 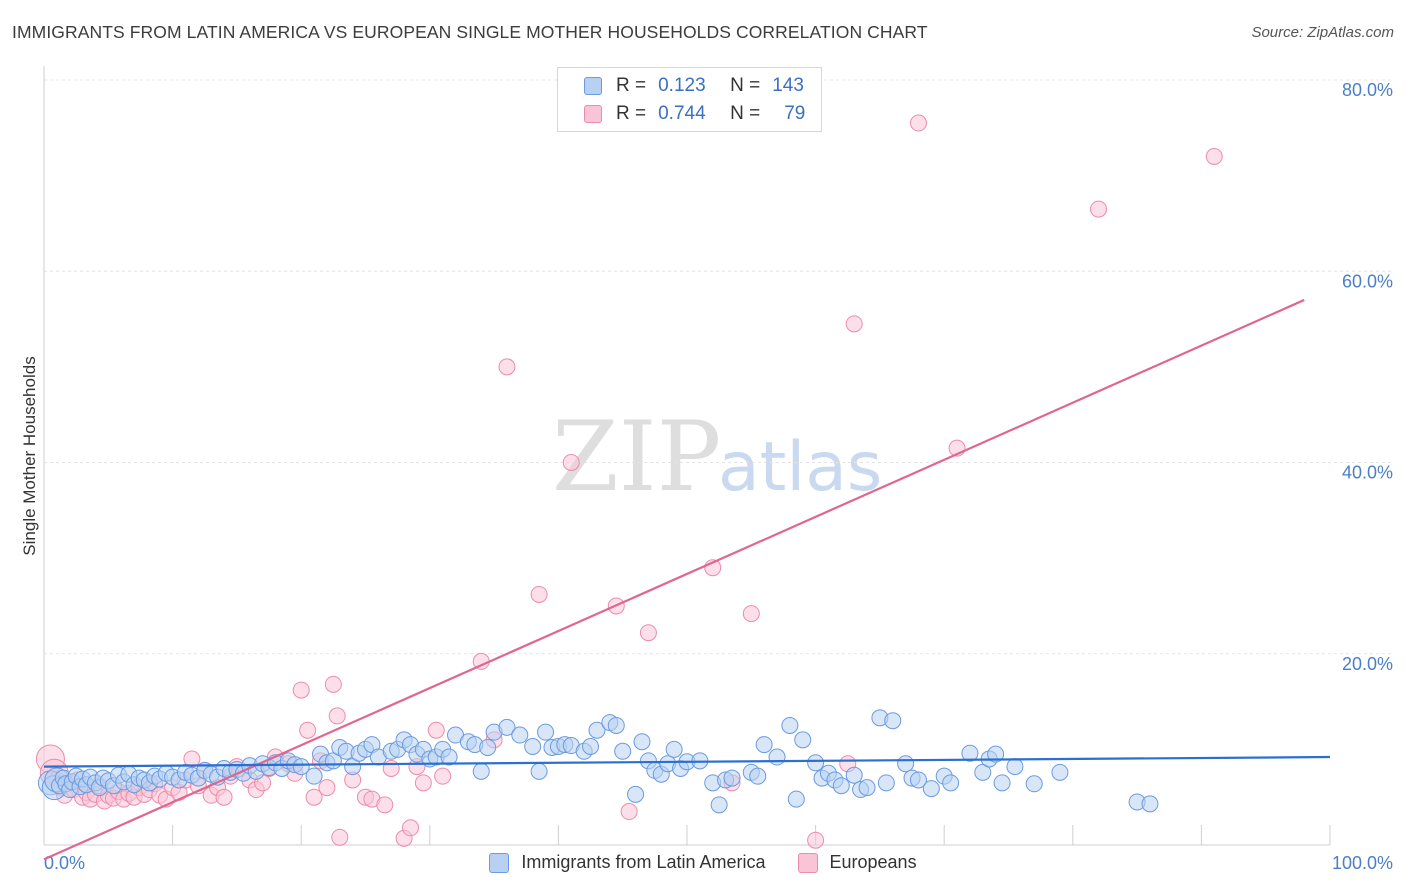 I want to click on pink-n-value: 79, so click(x=795, y=113).